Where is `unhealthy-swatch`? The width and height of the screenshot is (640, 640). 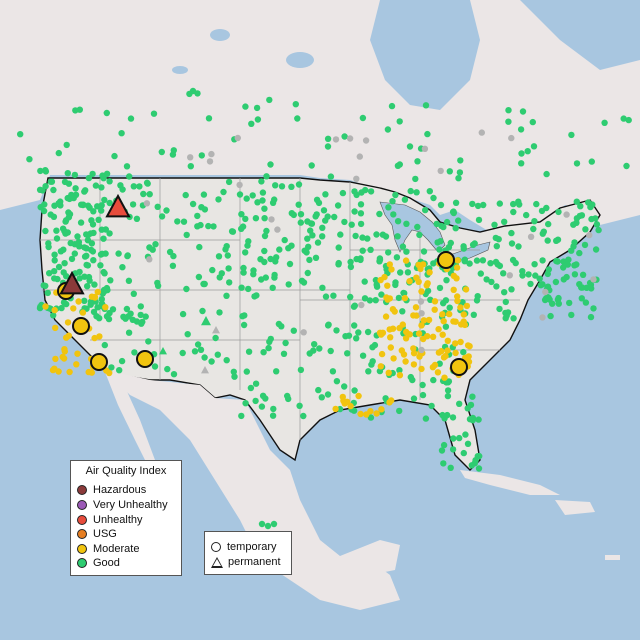 unhealthy-swatch is located at coordinates (82, 520).